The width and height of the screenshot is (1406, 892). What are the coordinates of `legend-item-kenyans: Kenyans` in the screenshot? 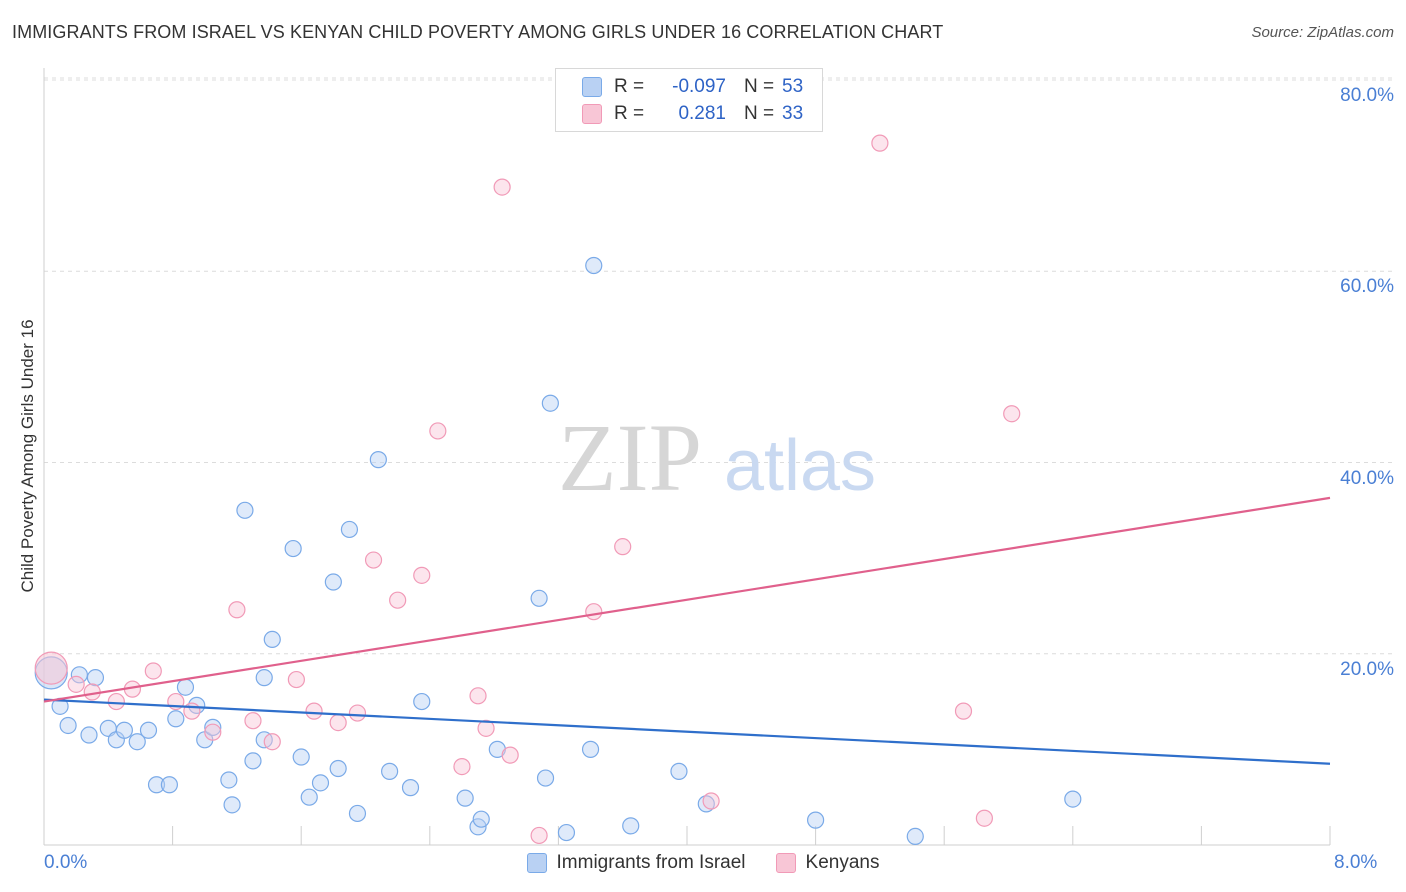 It's located at (827, 863).